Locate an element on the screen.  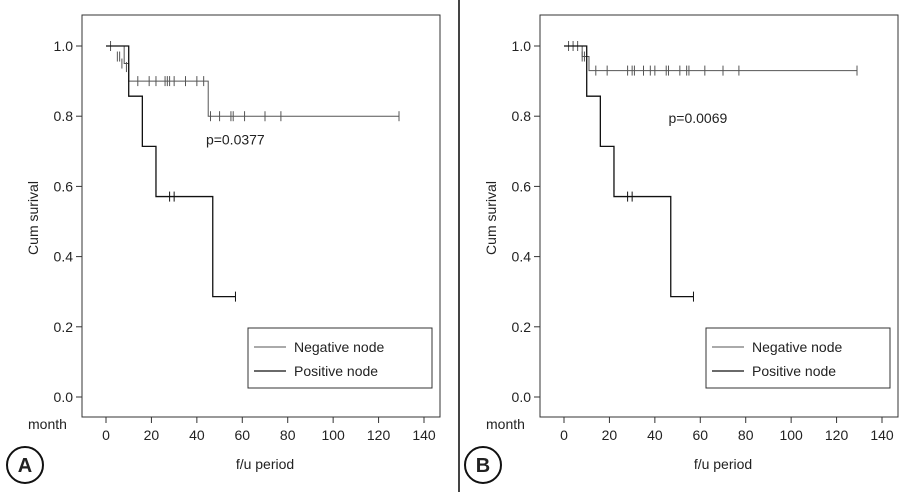
p-value-annotation: p=0.0377 is located at coordinates (235, 139).